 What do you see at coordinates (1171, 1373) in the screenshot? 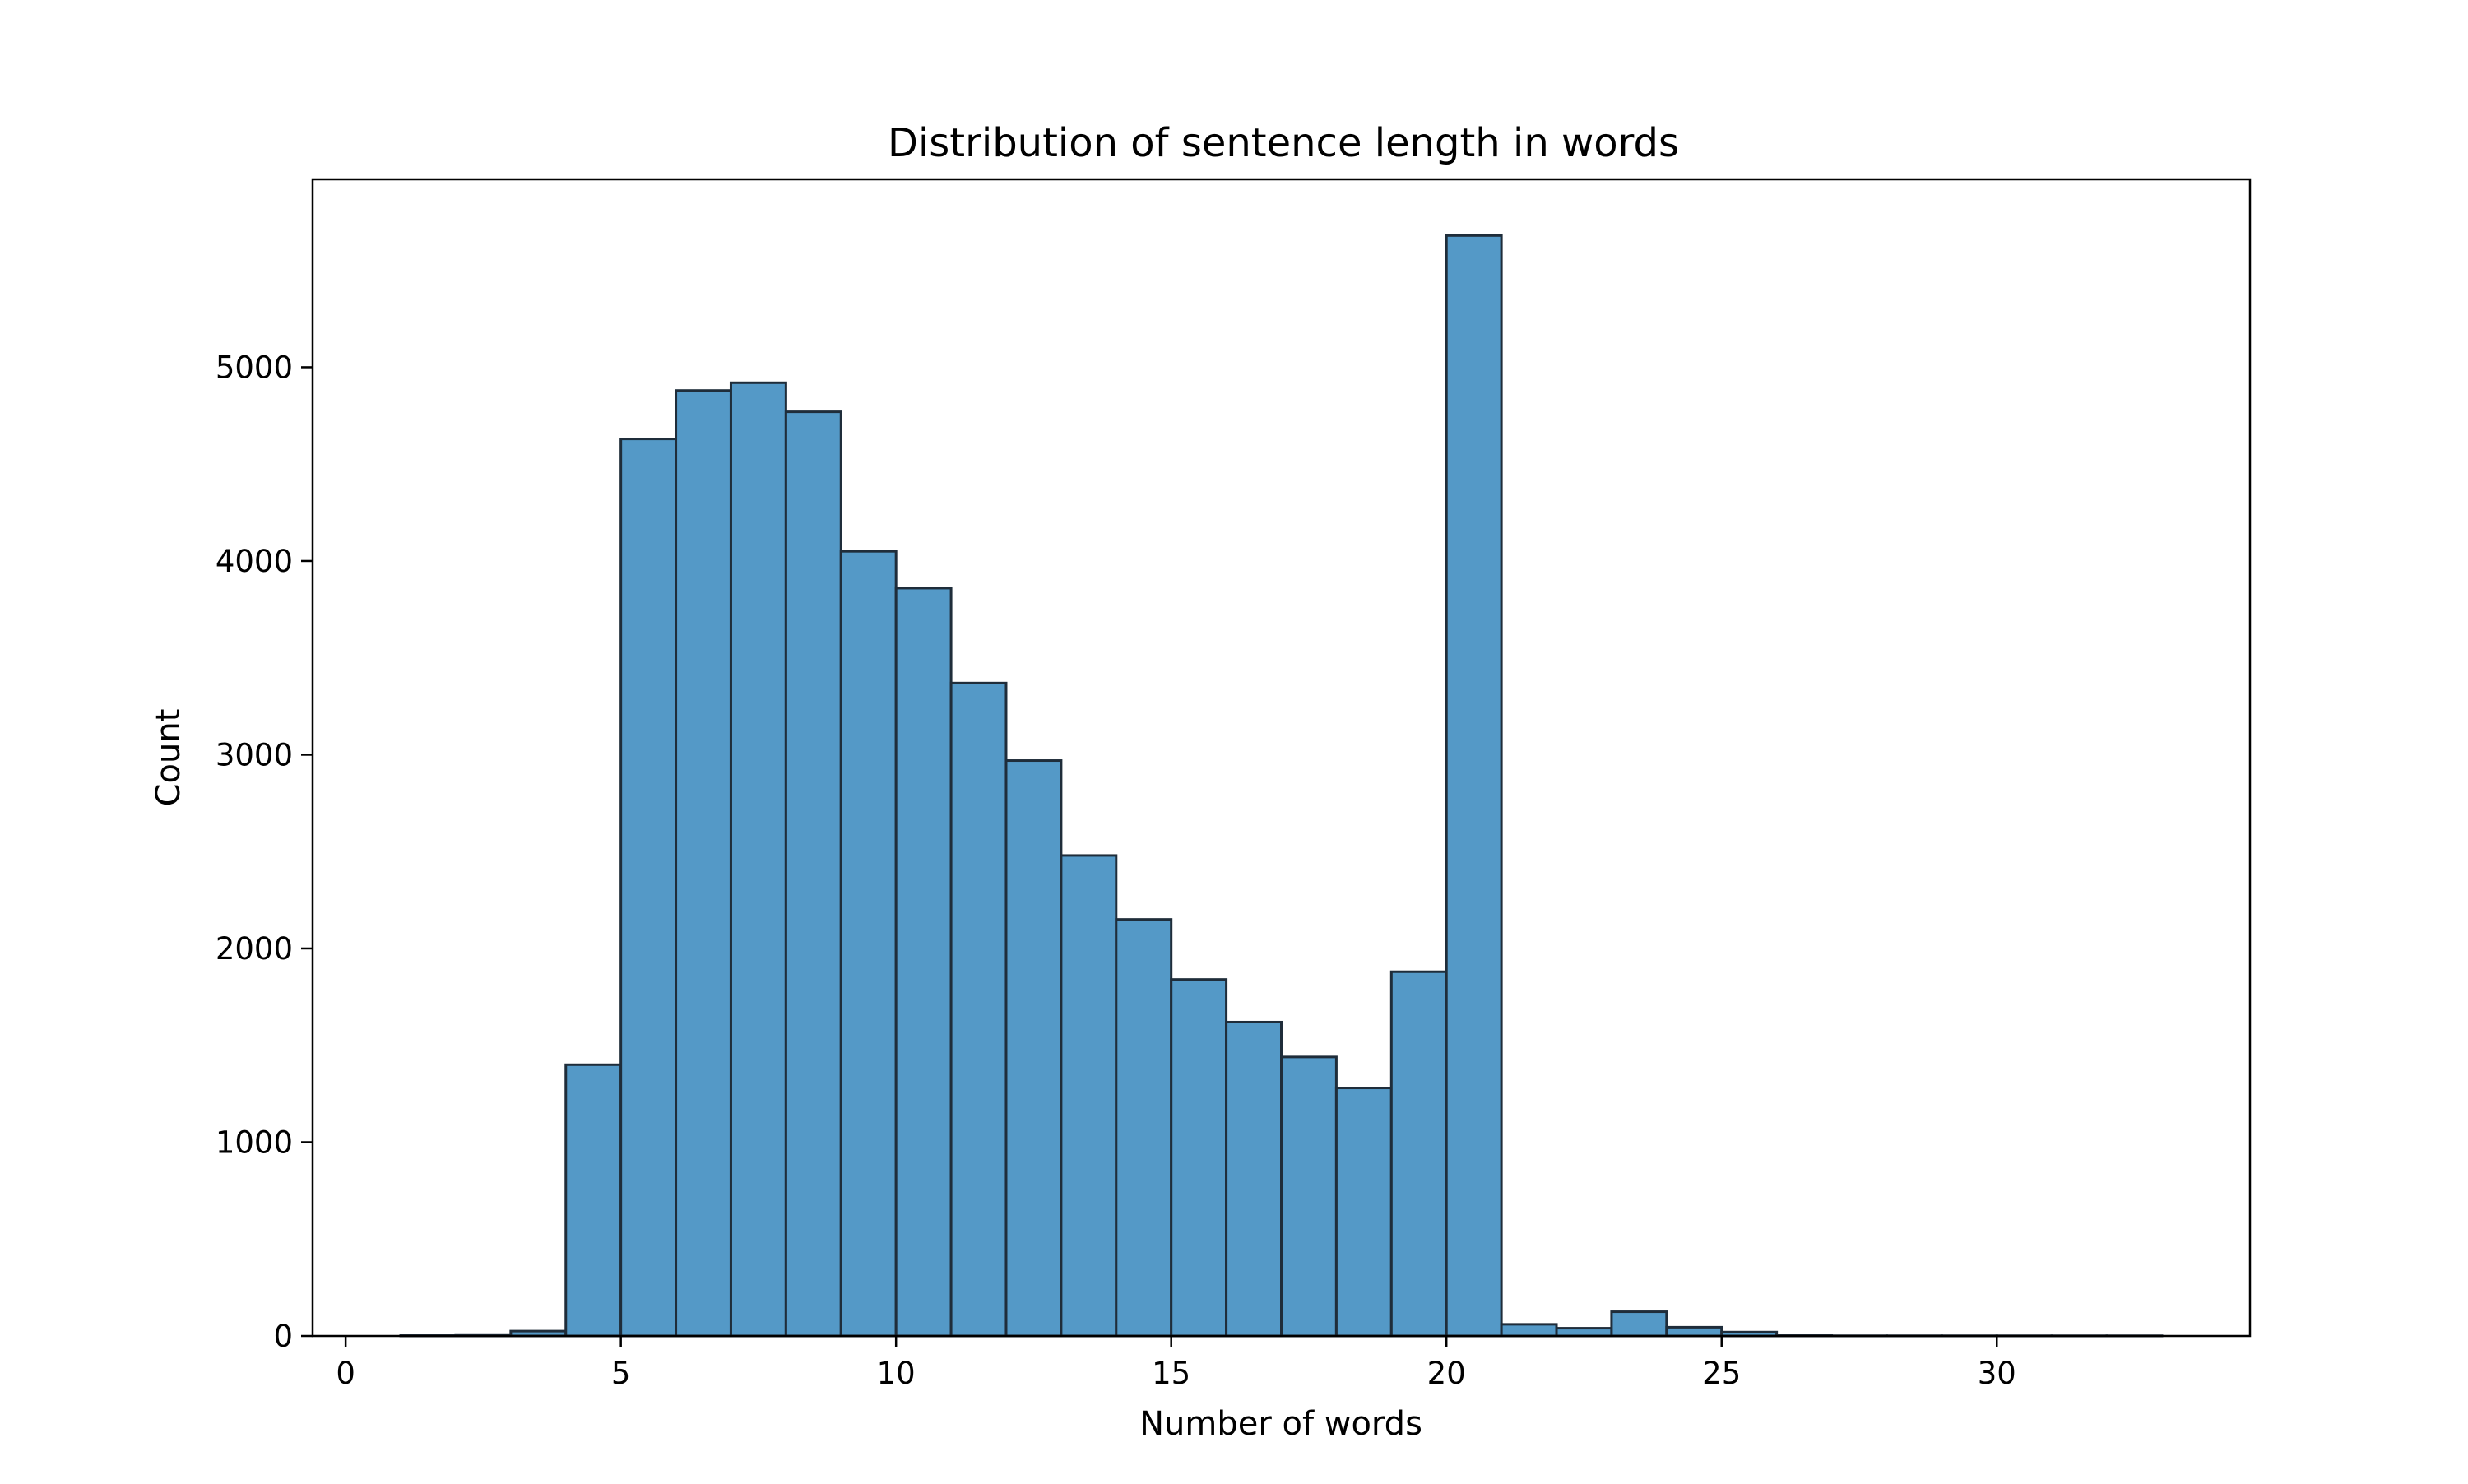
I see `x-tick-label: 15` at bounding box center [1171, 1373].